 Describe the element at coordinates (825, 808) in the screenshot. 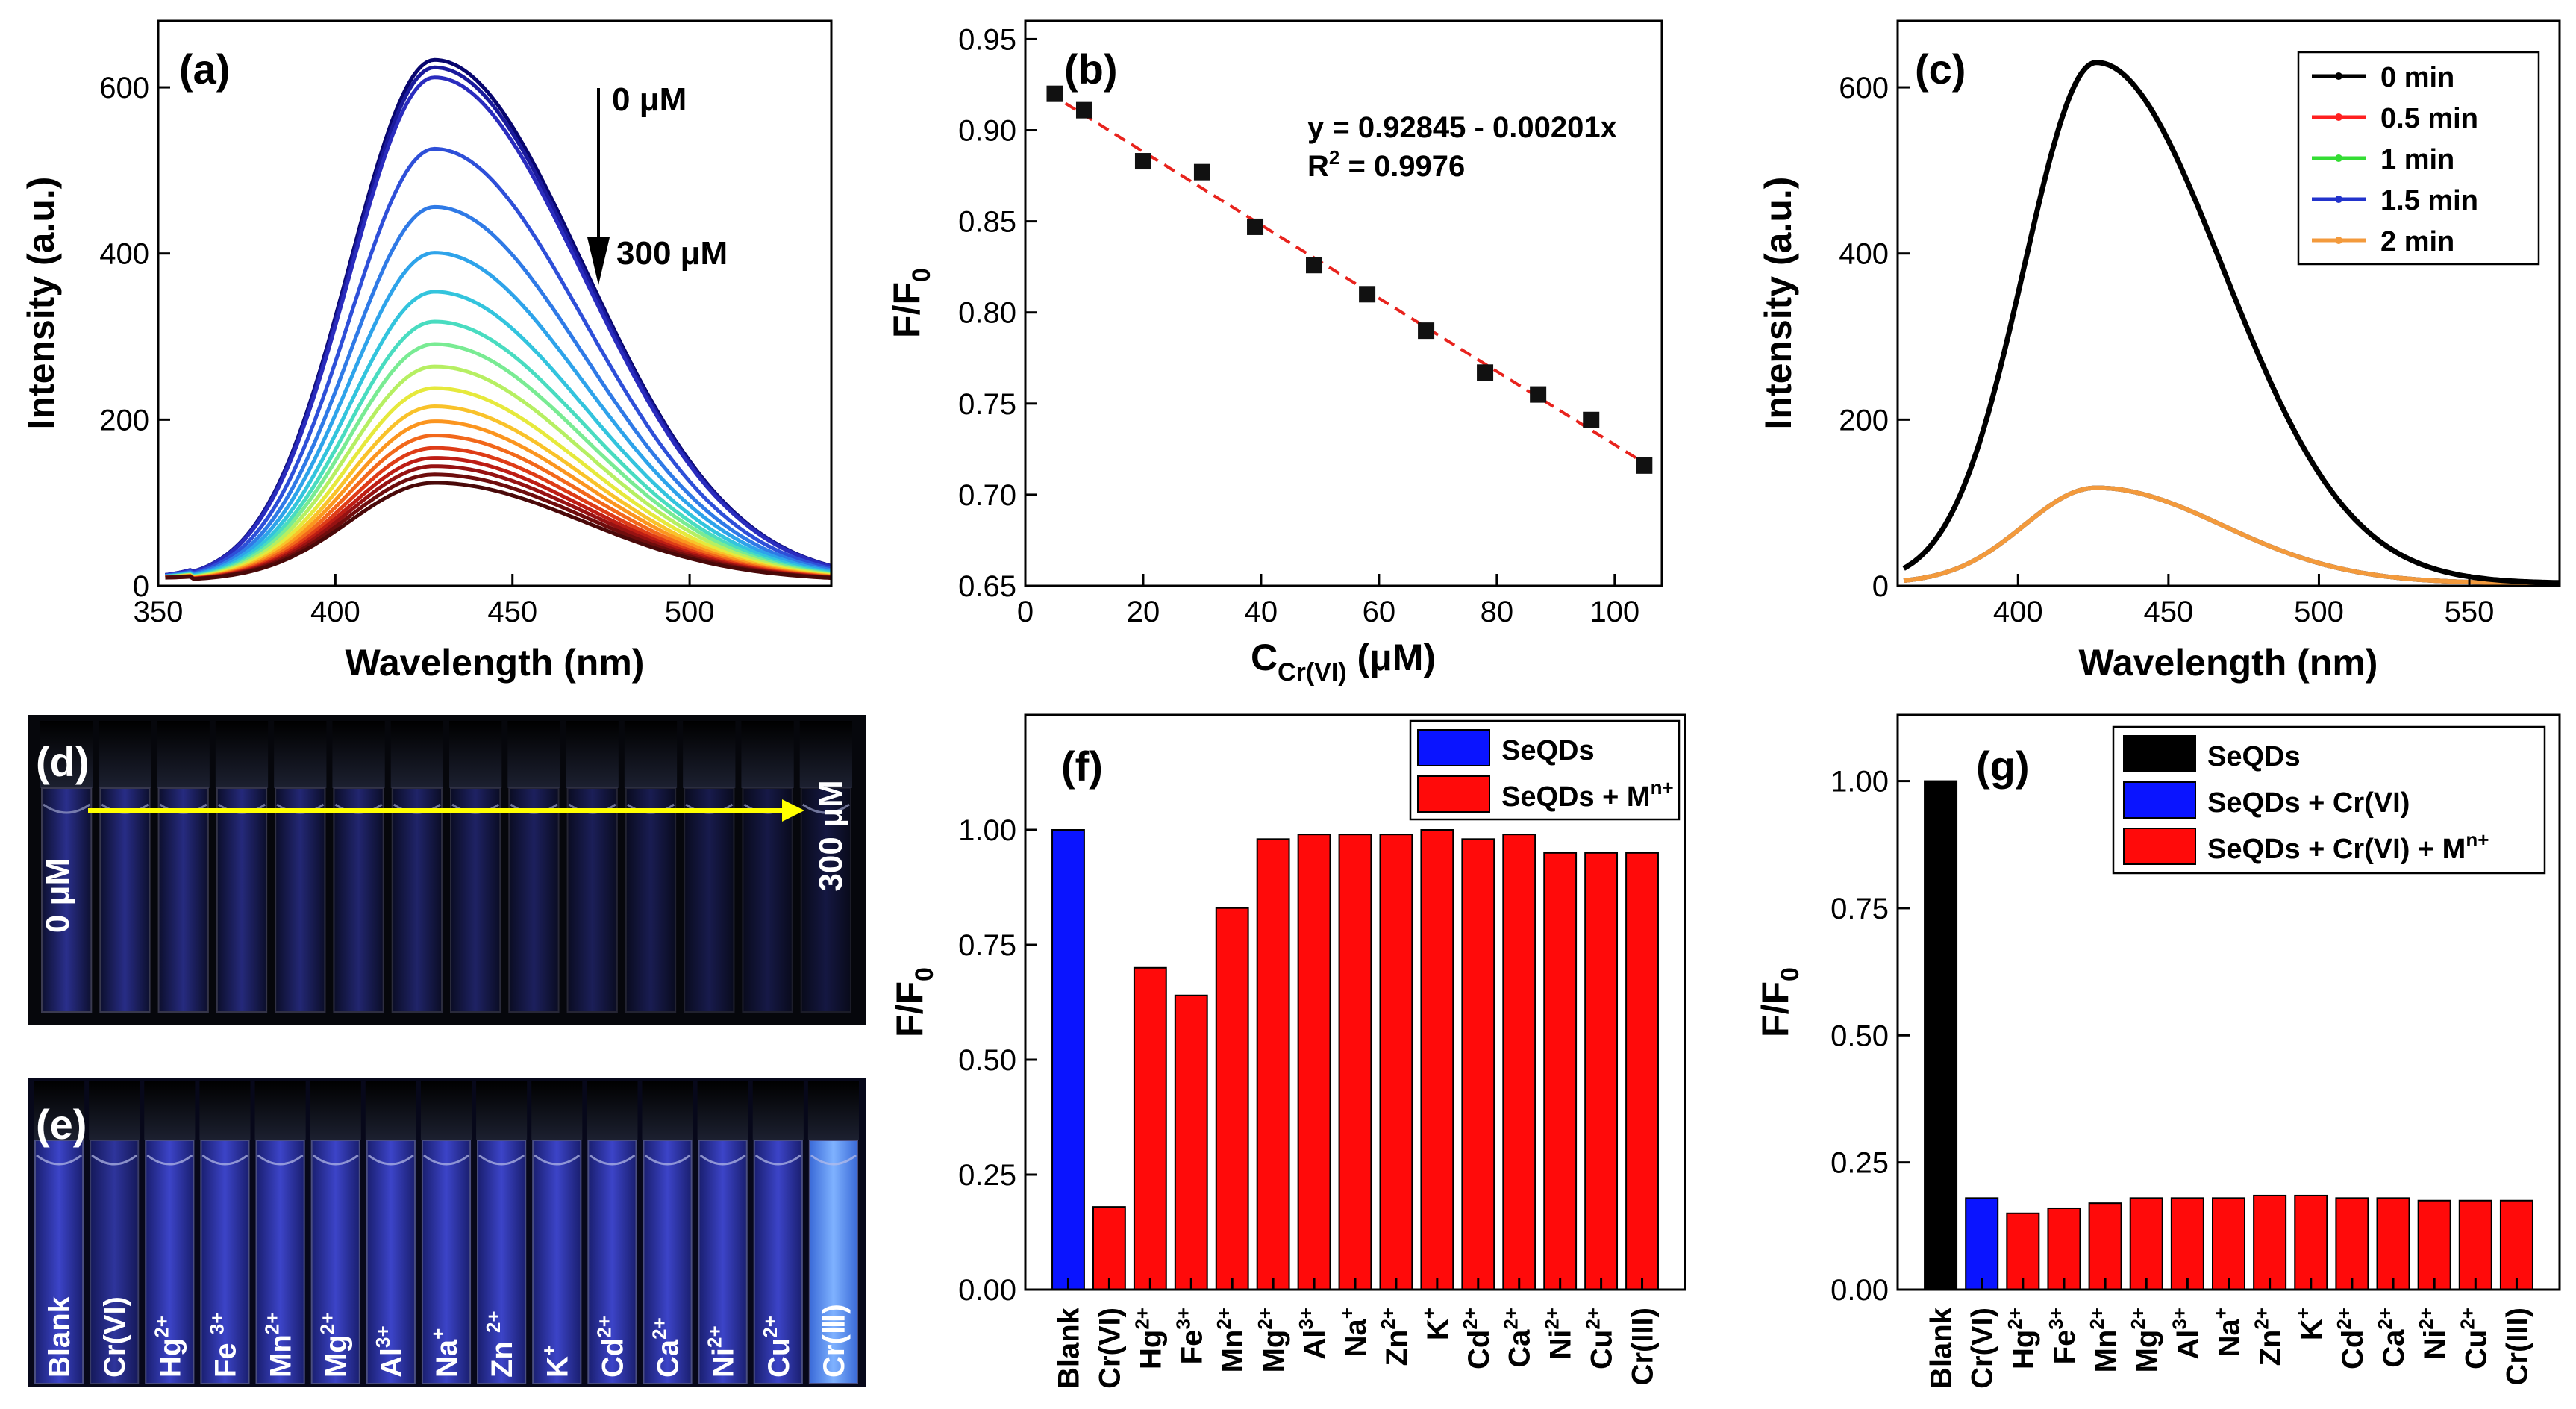

I see `panel-d-vial-meniscus` at that location.